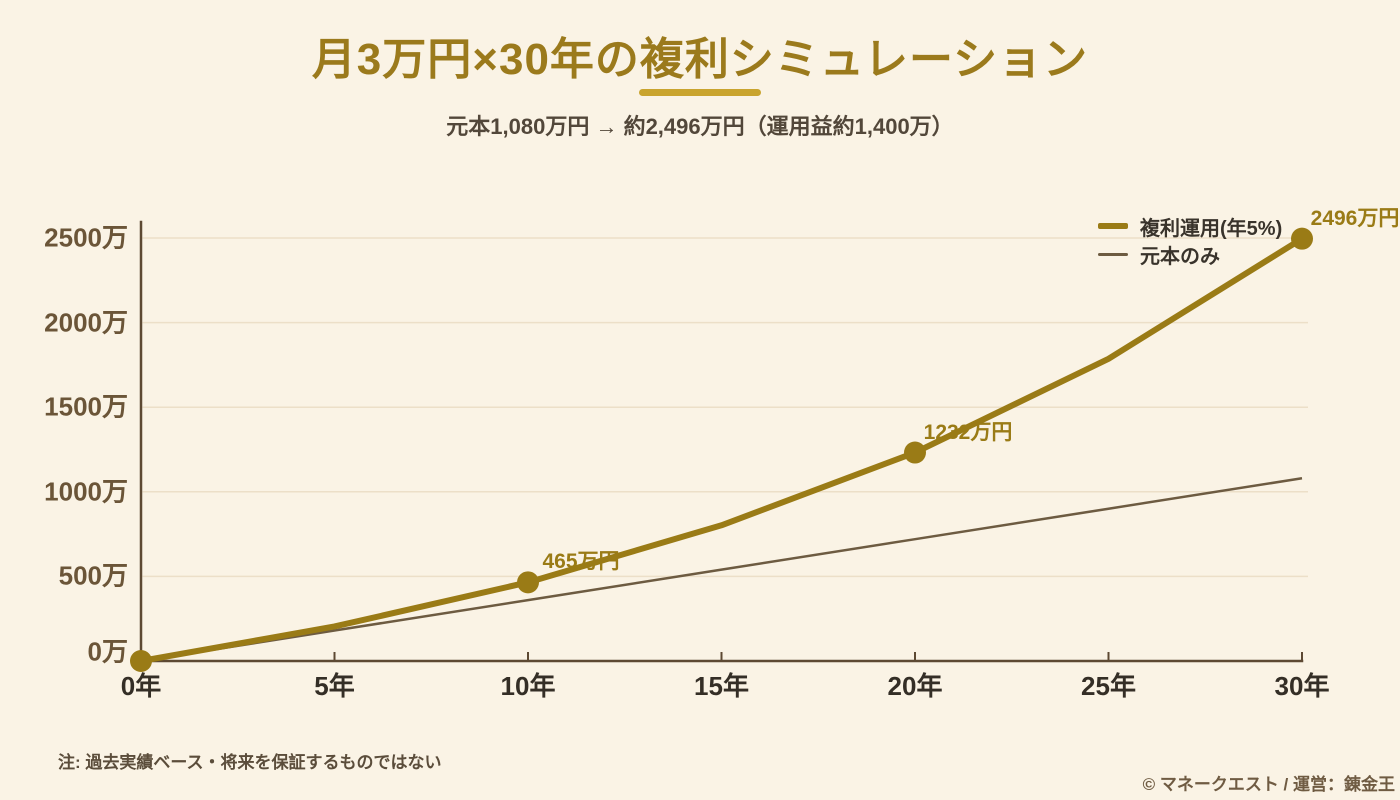  Describe the element at coordinates (721, 686) in the screenshot. I see `x-tick-label-15y: 15年` at that location.